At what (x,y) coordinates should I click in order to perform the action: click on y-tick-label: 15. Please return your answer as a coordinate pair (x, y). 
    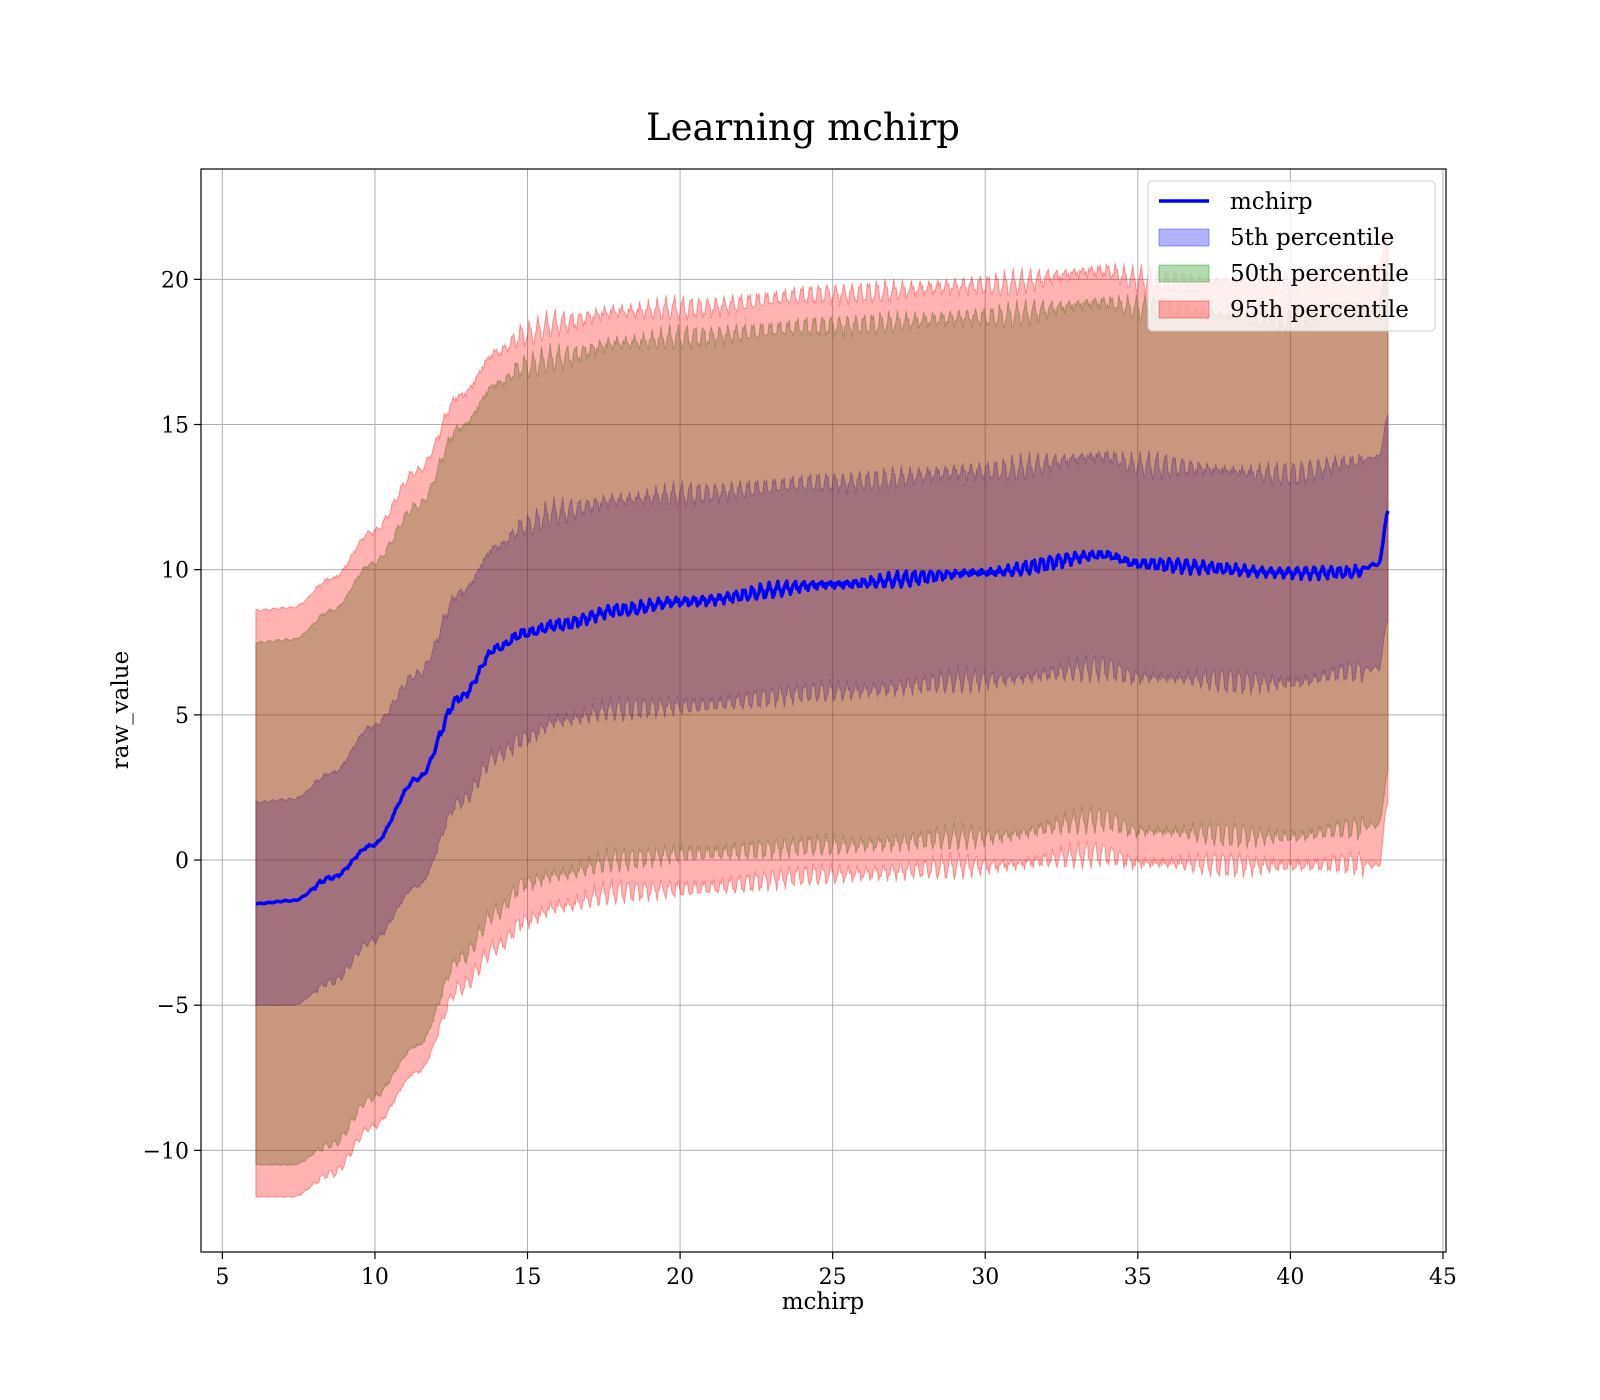
    Looking at the image, I should click on (175, 426).